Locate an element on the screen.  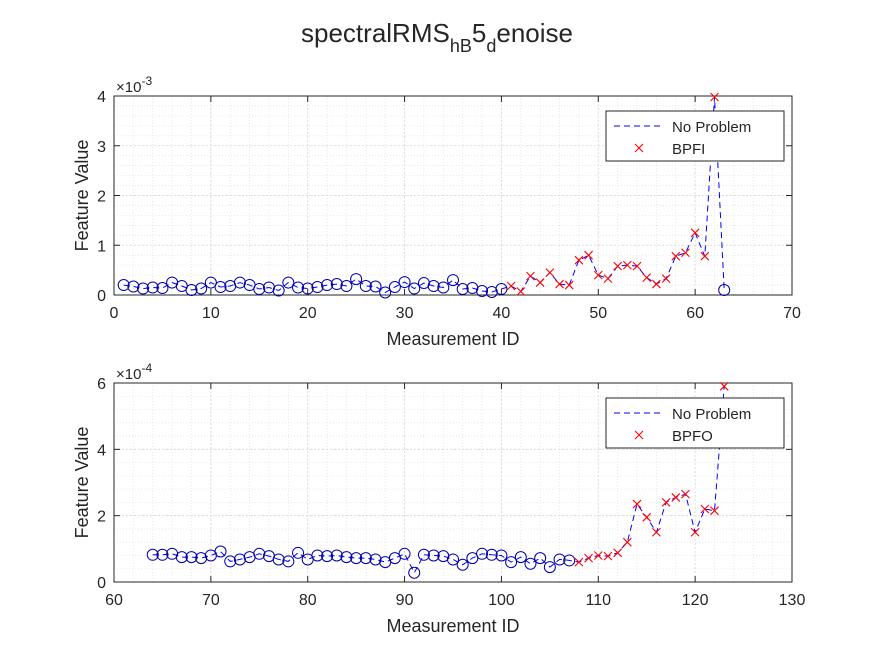
y-tick-label: 2 is located at coordinates (101, 197).